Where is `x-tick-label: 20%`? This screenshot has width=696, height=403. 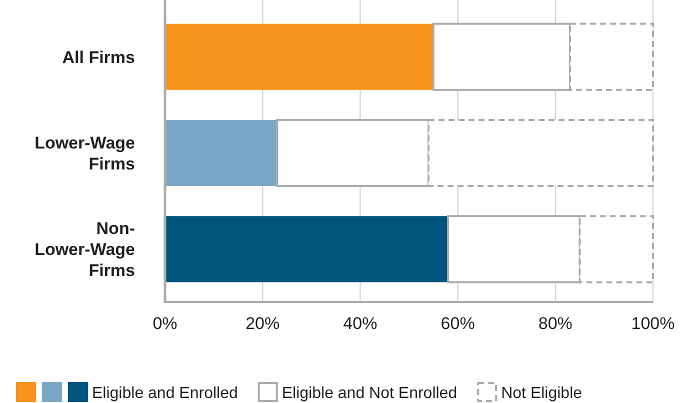 x-tick-label: 20% is located at coordinates (263, 323).